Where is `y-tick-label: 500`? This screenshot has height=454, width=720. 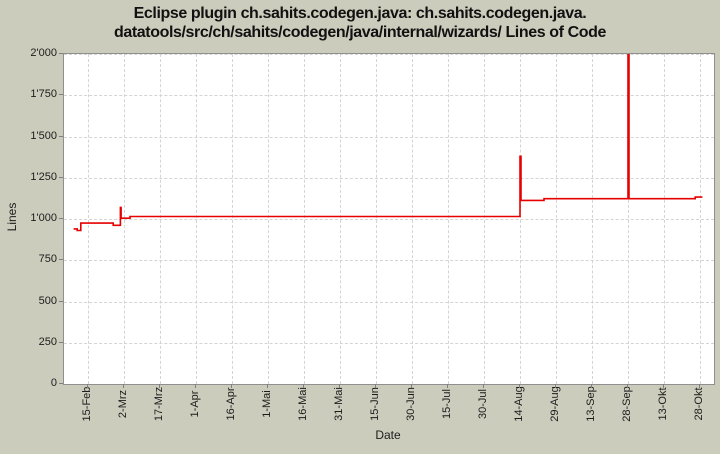 y-tick-label: 500 is located at coordinates (47, 300).